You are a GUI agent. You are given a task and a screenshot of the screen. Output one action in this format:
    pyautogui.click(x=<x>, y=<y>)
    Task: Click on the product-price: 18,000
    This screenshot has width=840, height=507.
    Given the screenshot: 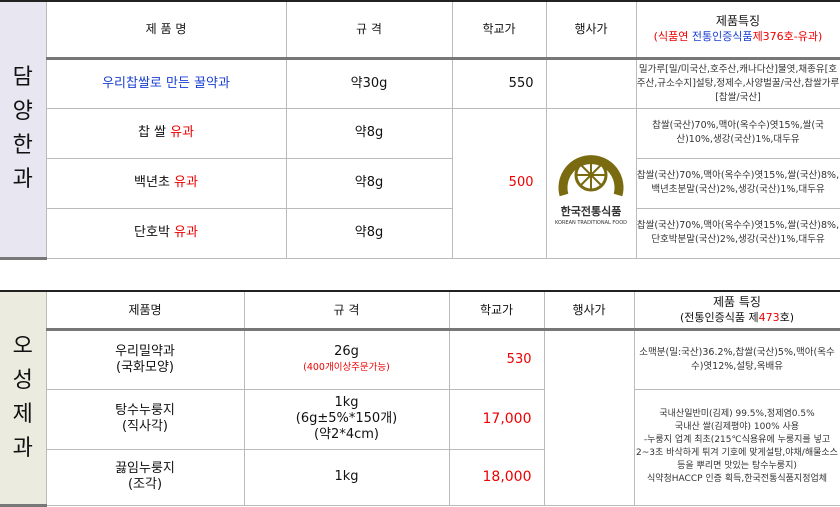 What is the action you would take?
    pyautogui.click(x=496, y=477)
    